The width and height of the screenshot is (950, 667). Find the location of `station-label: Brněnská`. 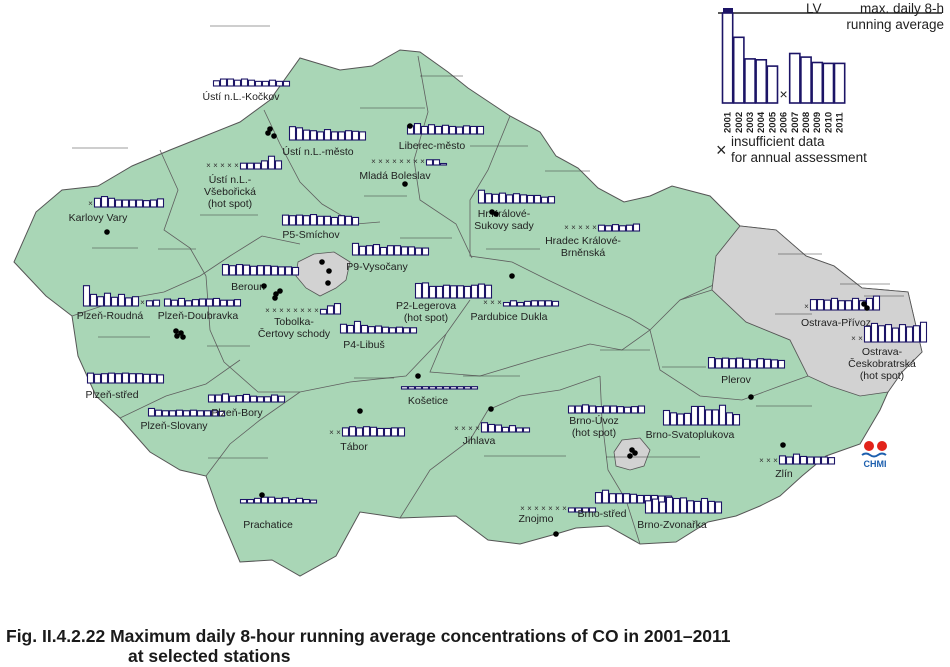

station-label: Brněnská is located at coordinates (583, 253).